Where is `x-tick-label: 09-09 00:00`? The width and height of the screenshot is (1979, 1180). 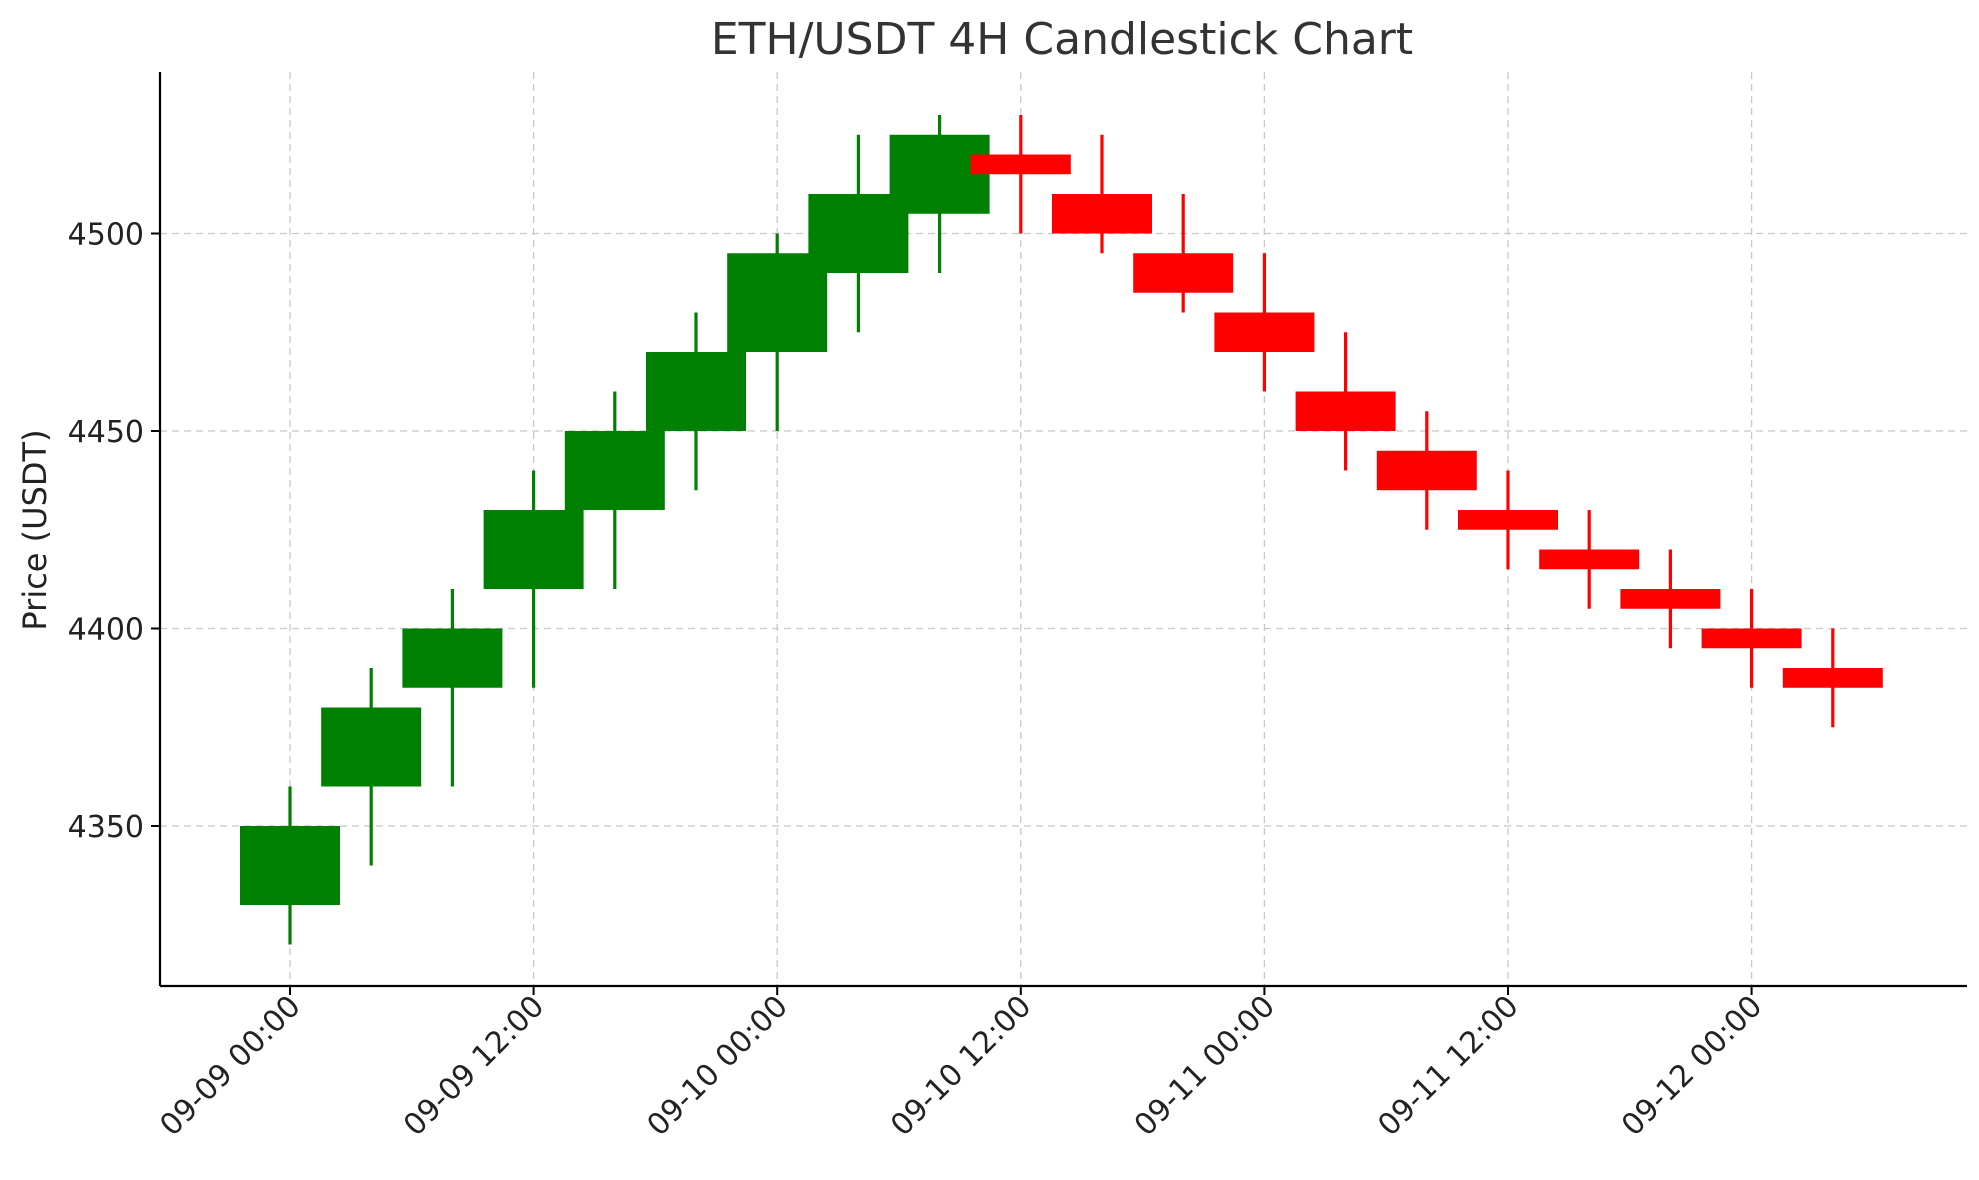
x-tick-label: 09-09 00:00 is located at coordinates (230, 1066).